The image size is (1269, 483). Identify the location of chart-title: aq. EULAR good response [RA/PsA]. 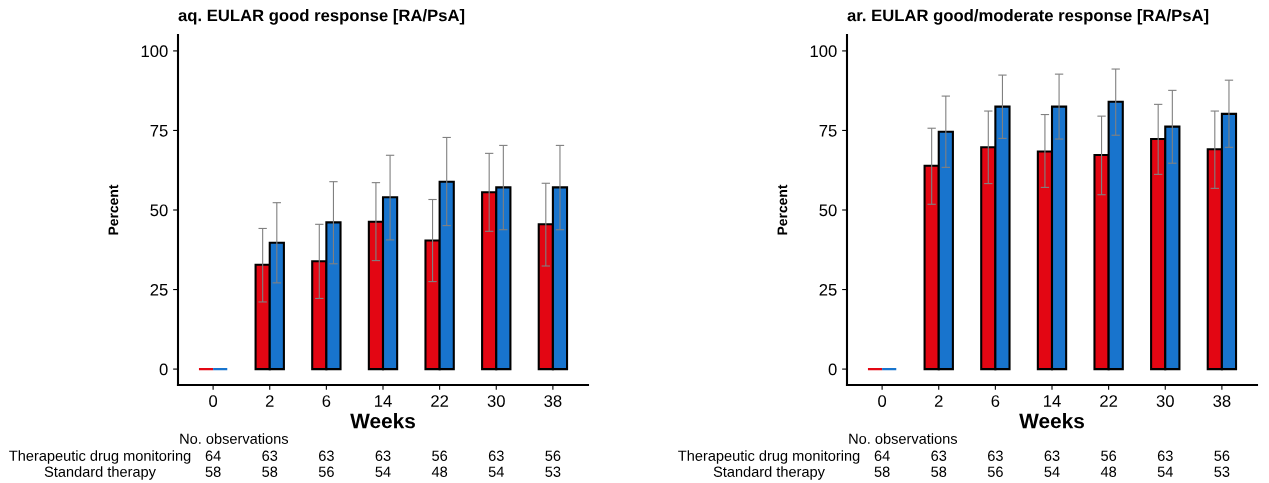
(321, 17).